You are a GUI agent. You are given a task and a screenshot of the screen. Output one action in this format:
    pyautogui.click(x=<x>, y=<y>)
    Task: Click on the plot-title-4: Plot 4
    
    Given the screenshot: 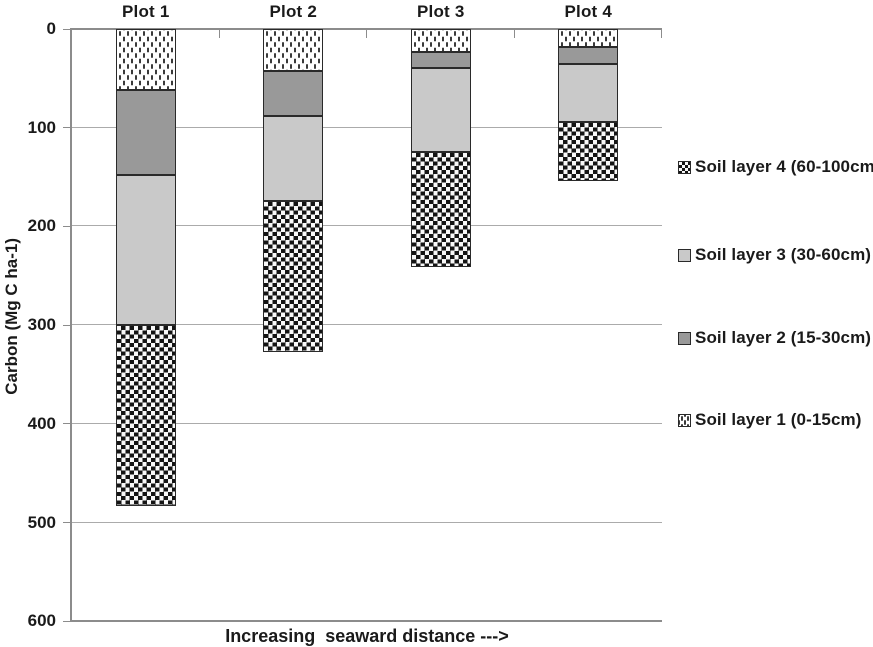 What is the action you would take?
    pyautogui.click(x=588, y=11)
    